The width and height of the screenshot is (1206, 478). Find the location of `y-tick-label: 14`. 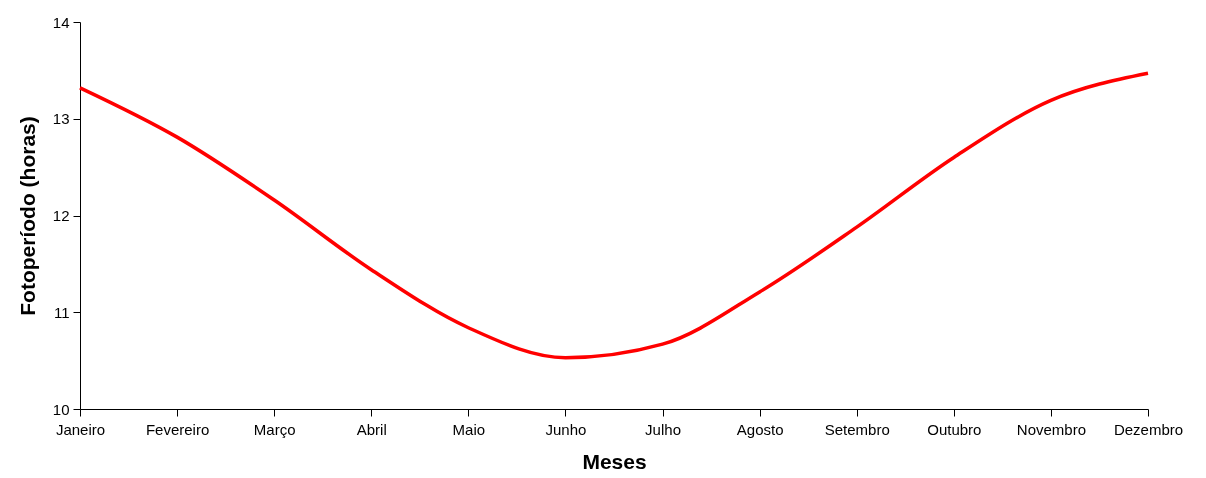

y-tick-label: 14 is located at coordinates (61, 22).